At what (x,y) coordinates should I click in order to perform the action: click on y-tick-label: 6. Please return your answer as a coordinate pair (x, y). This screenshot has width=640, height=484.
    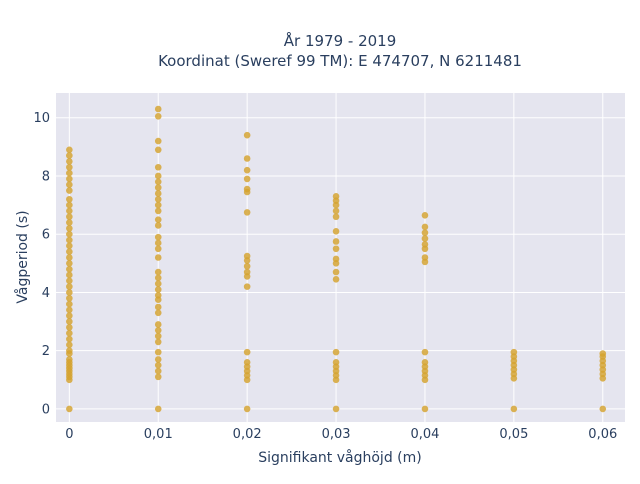
    Looking at the image, I should click on (46, 235).